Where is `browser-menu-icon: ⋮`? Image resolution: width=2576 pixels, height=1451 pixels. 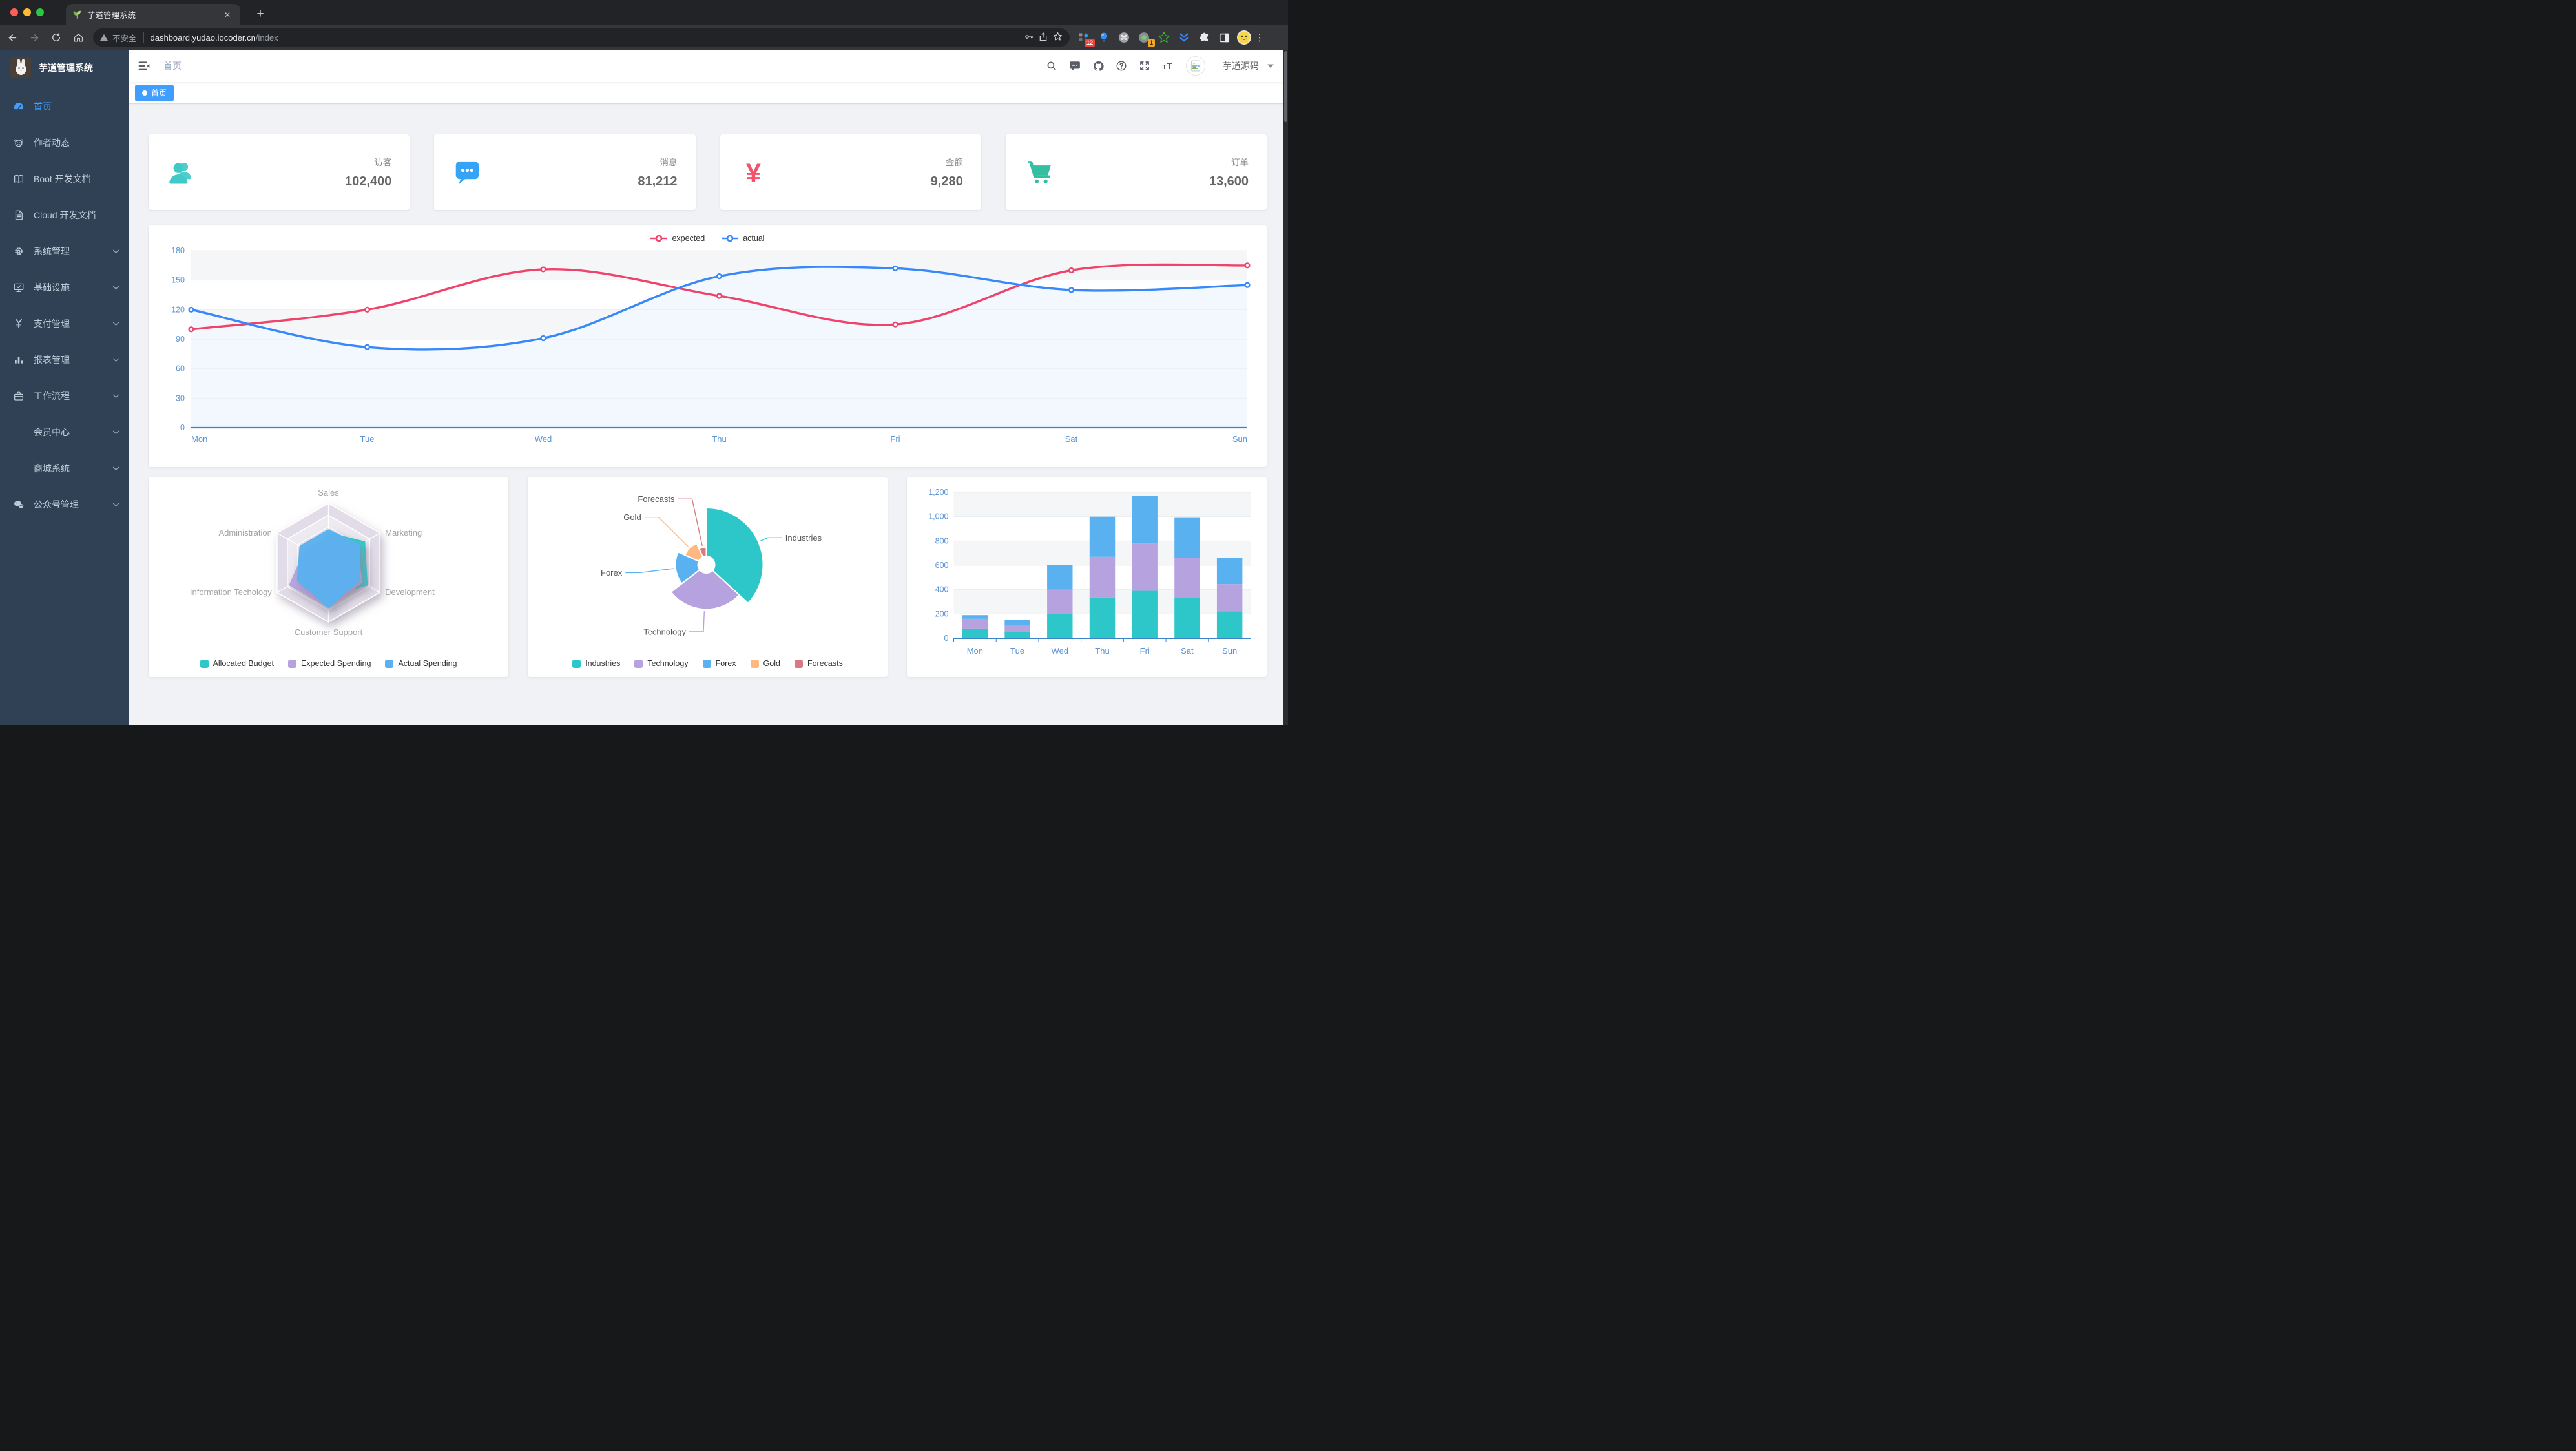
browser-menu-icon: ⋮ is located at coordinates (1259, 37).